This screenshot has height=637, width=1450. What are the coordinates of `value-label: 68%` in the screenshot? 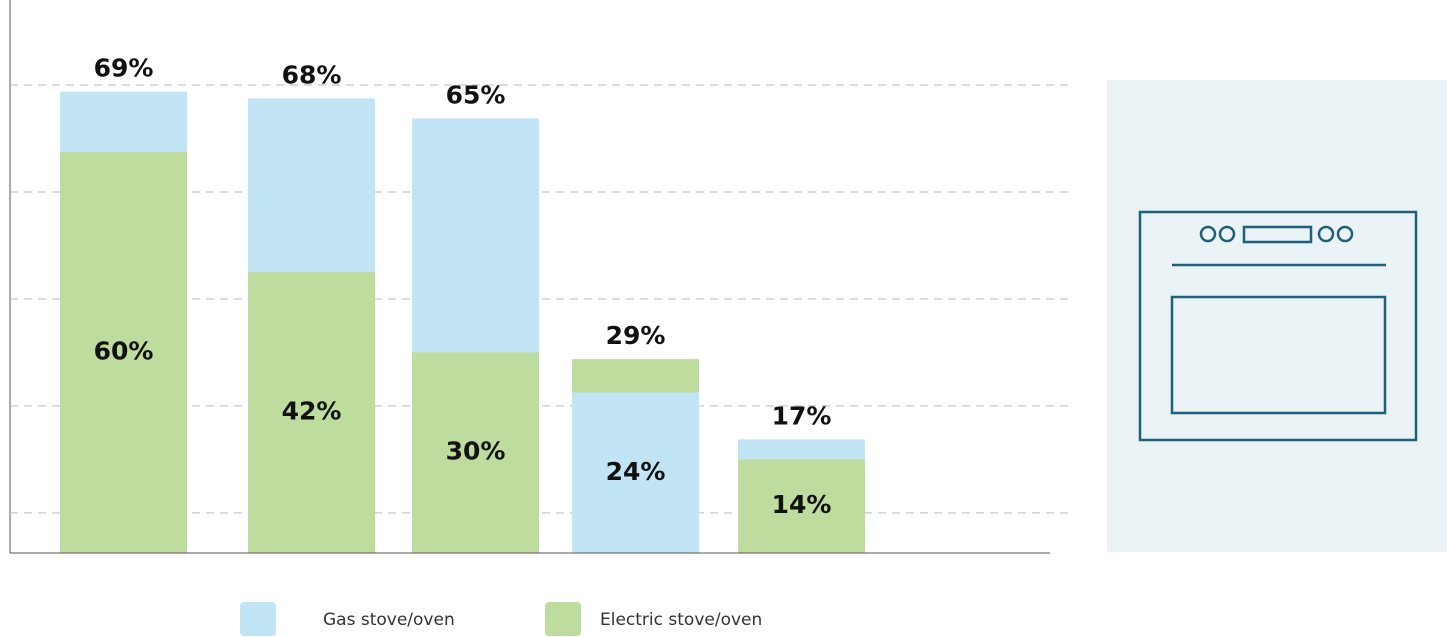 It's located at (312, 74).